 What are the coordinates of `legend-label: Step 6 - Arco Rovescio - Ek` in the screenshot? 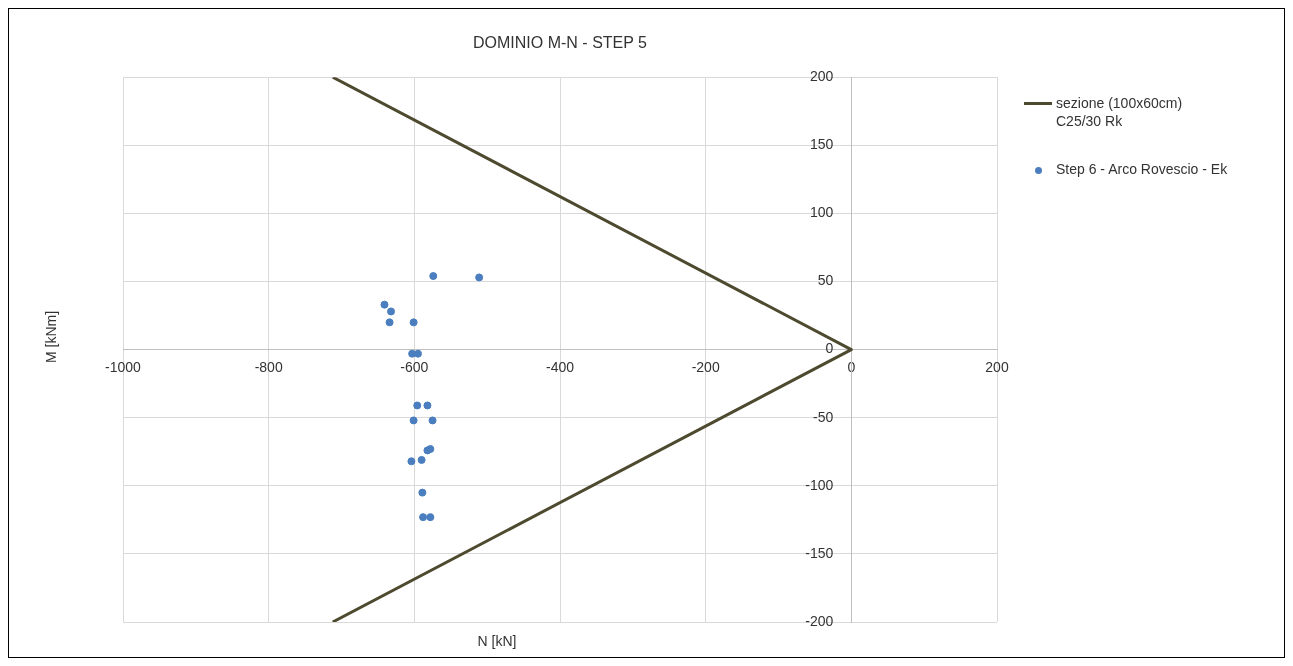 It's located at (1142, 169).